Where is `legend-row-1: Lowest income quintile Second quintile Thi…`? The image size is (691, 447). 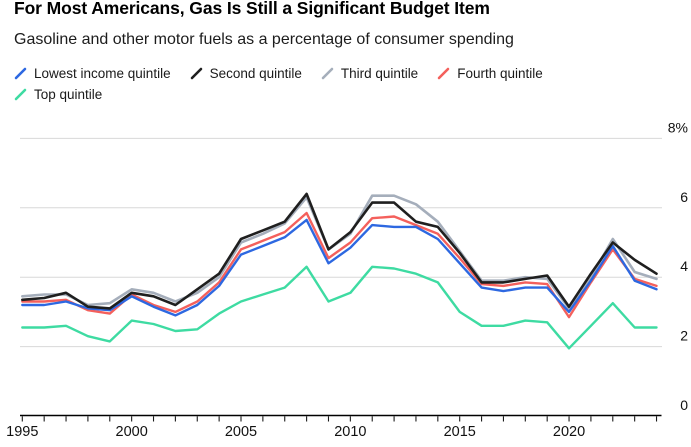 legend-row-1: Lowest income quintile Second quintile Thi… is located at coordinates (278, 73).